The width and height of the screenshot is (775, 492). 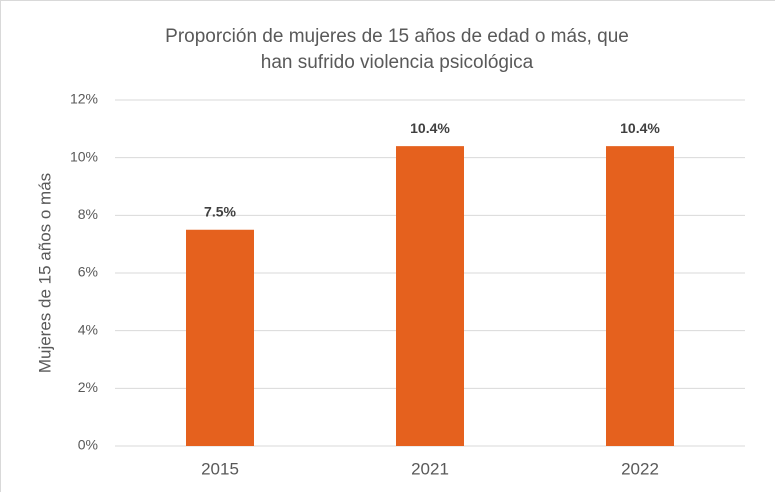 I want to click on x-tick-label: 2022, so click(x=640, y=468).